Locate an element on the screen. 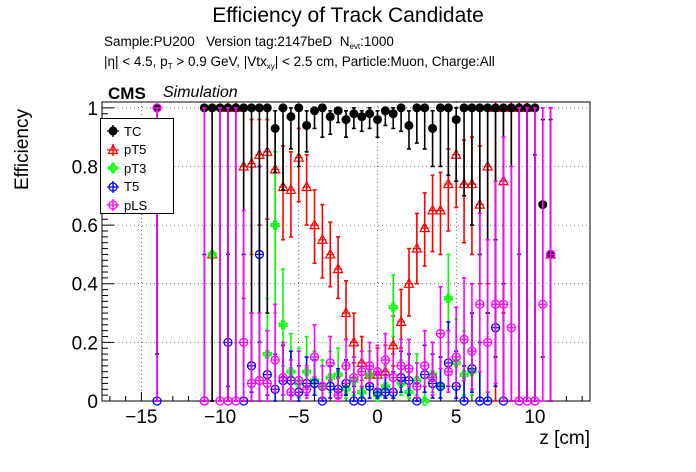 This screenshot has height=472, width=696. legend: TC pT5 pT3 T5 pLS is located at coordinates (137, 166).